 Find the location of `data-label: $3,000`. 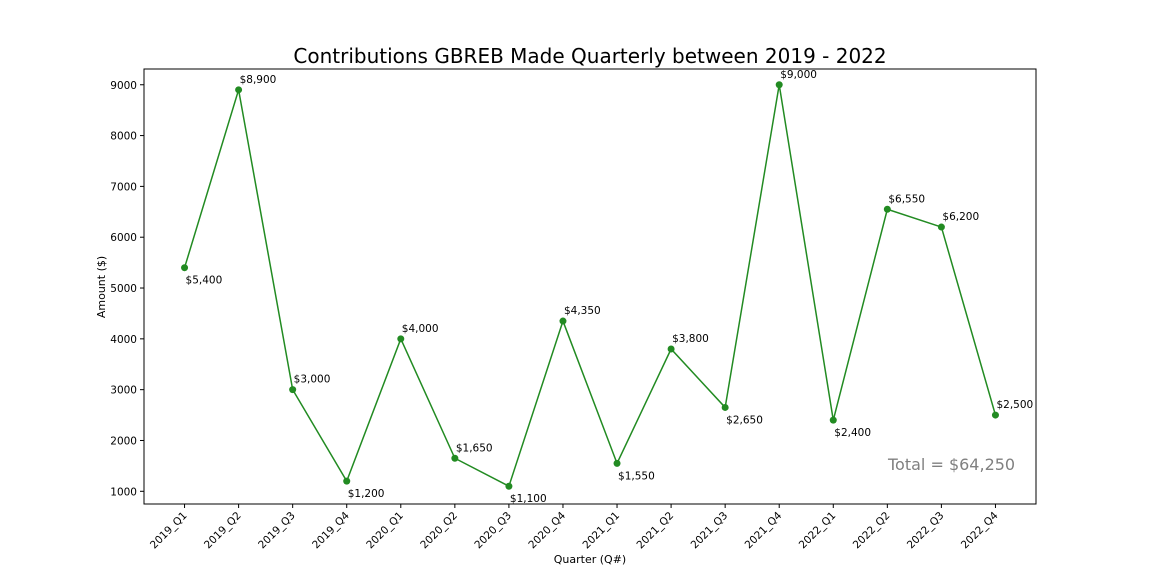

data-label: $3,000 is located at coordinates (312, 380).